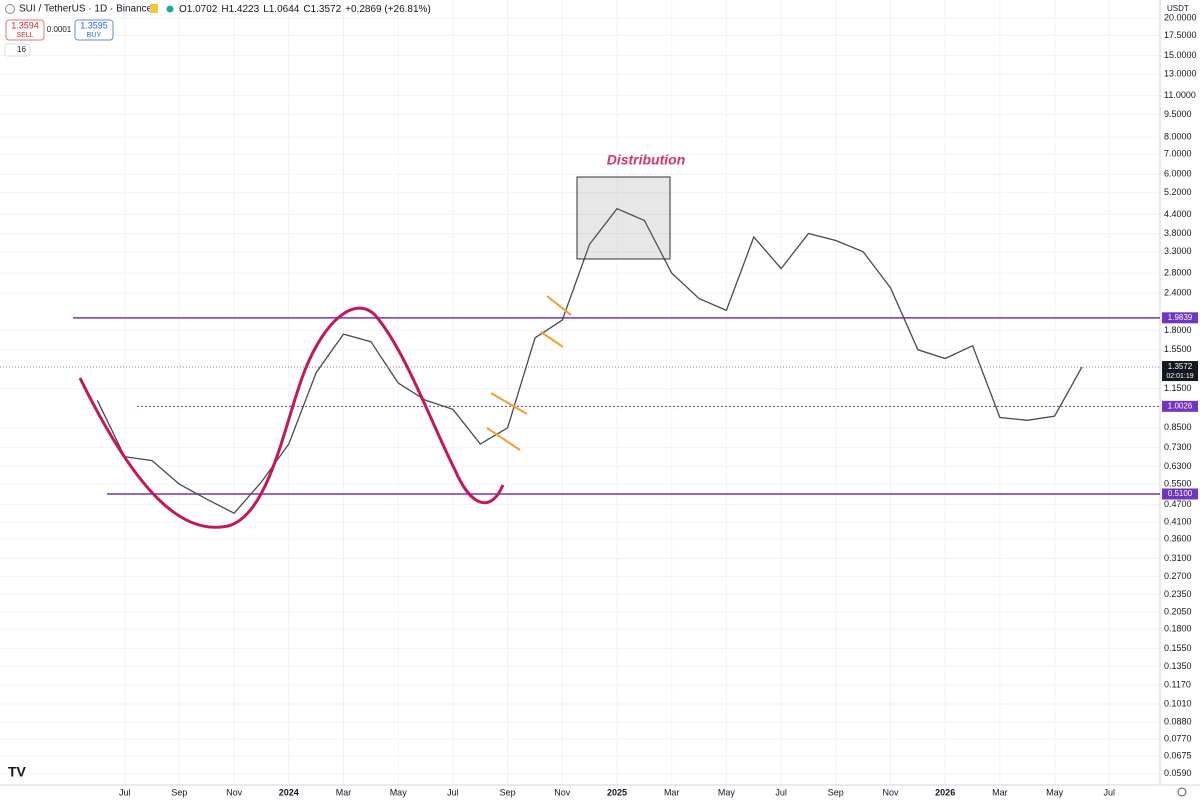  I want to click on distribution-box, so click(623, 218).